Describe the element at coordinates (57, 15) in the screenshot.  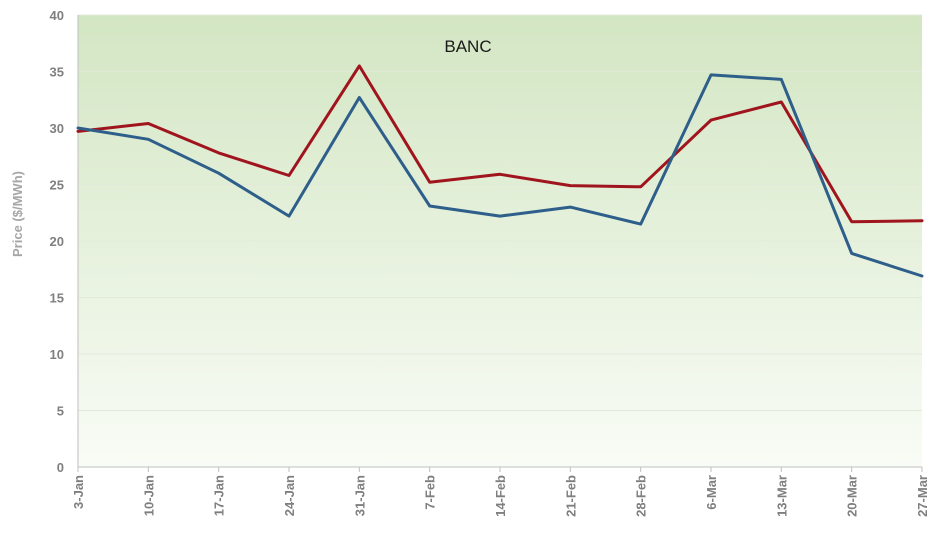
I see `y-tick-label: 40` at that location.